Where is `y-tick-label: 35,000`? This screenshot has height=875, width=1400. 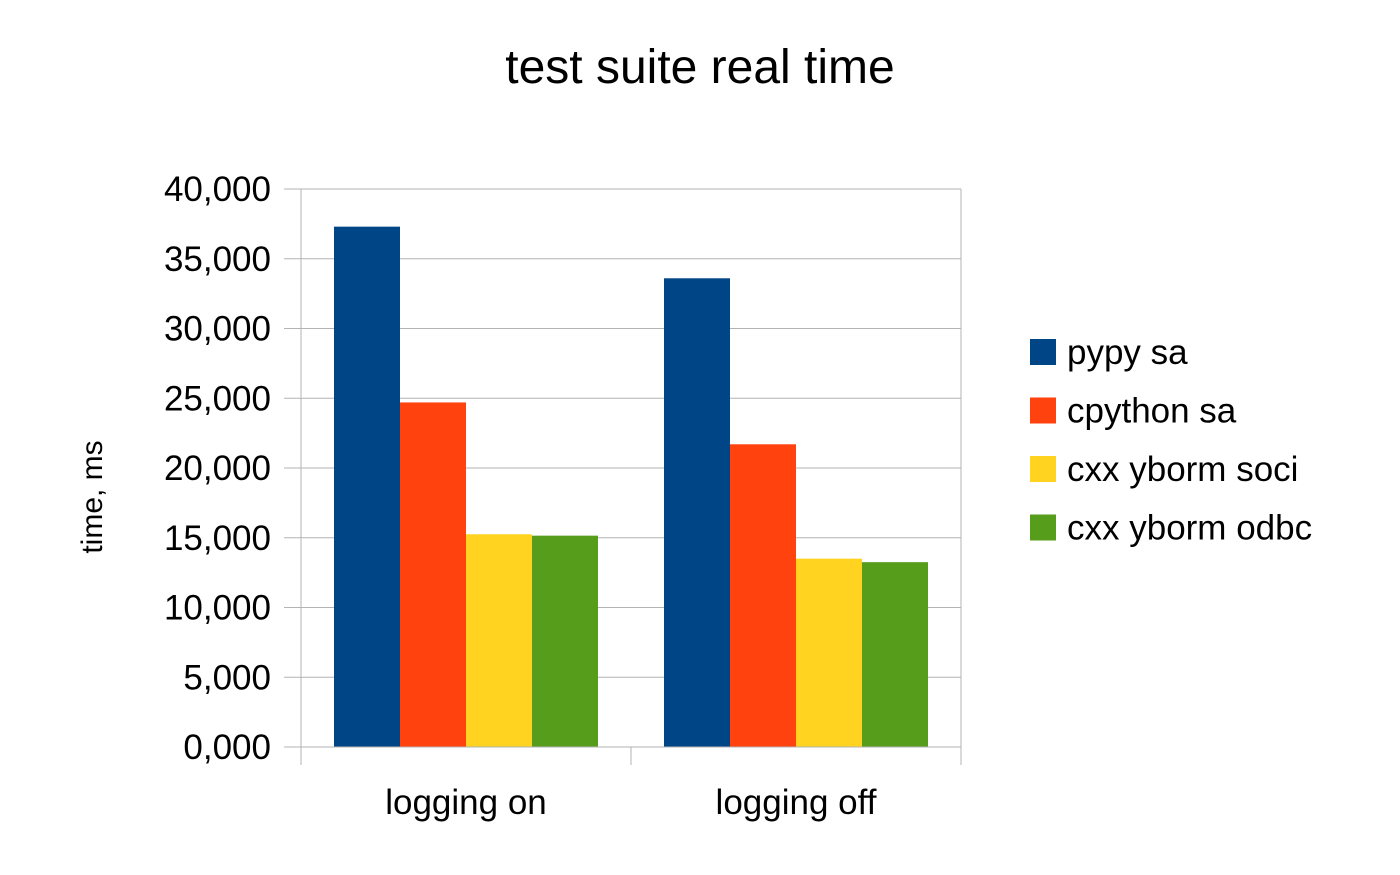 y-tick-label: 35,000 is located at coordinates (217, 259).